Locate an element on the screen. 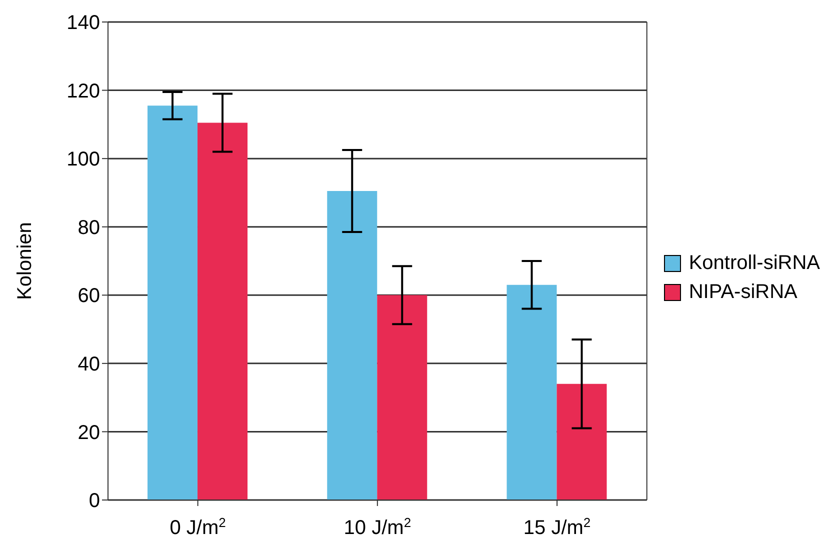 The image size is (838, 556). legend-label: Kontroll-siRNA is located at coordinates (754, 263).